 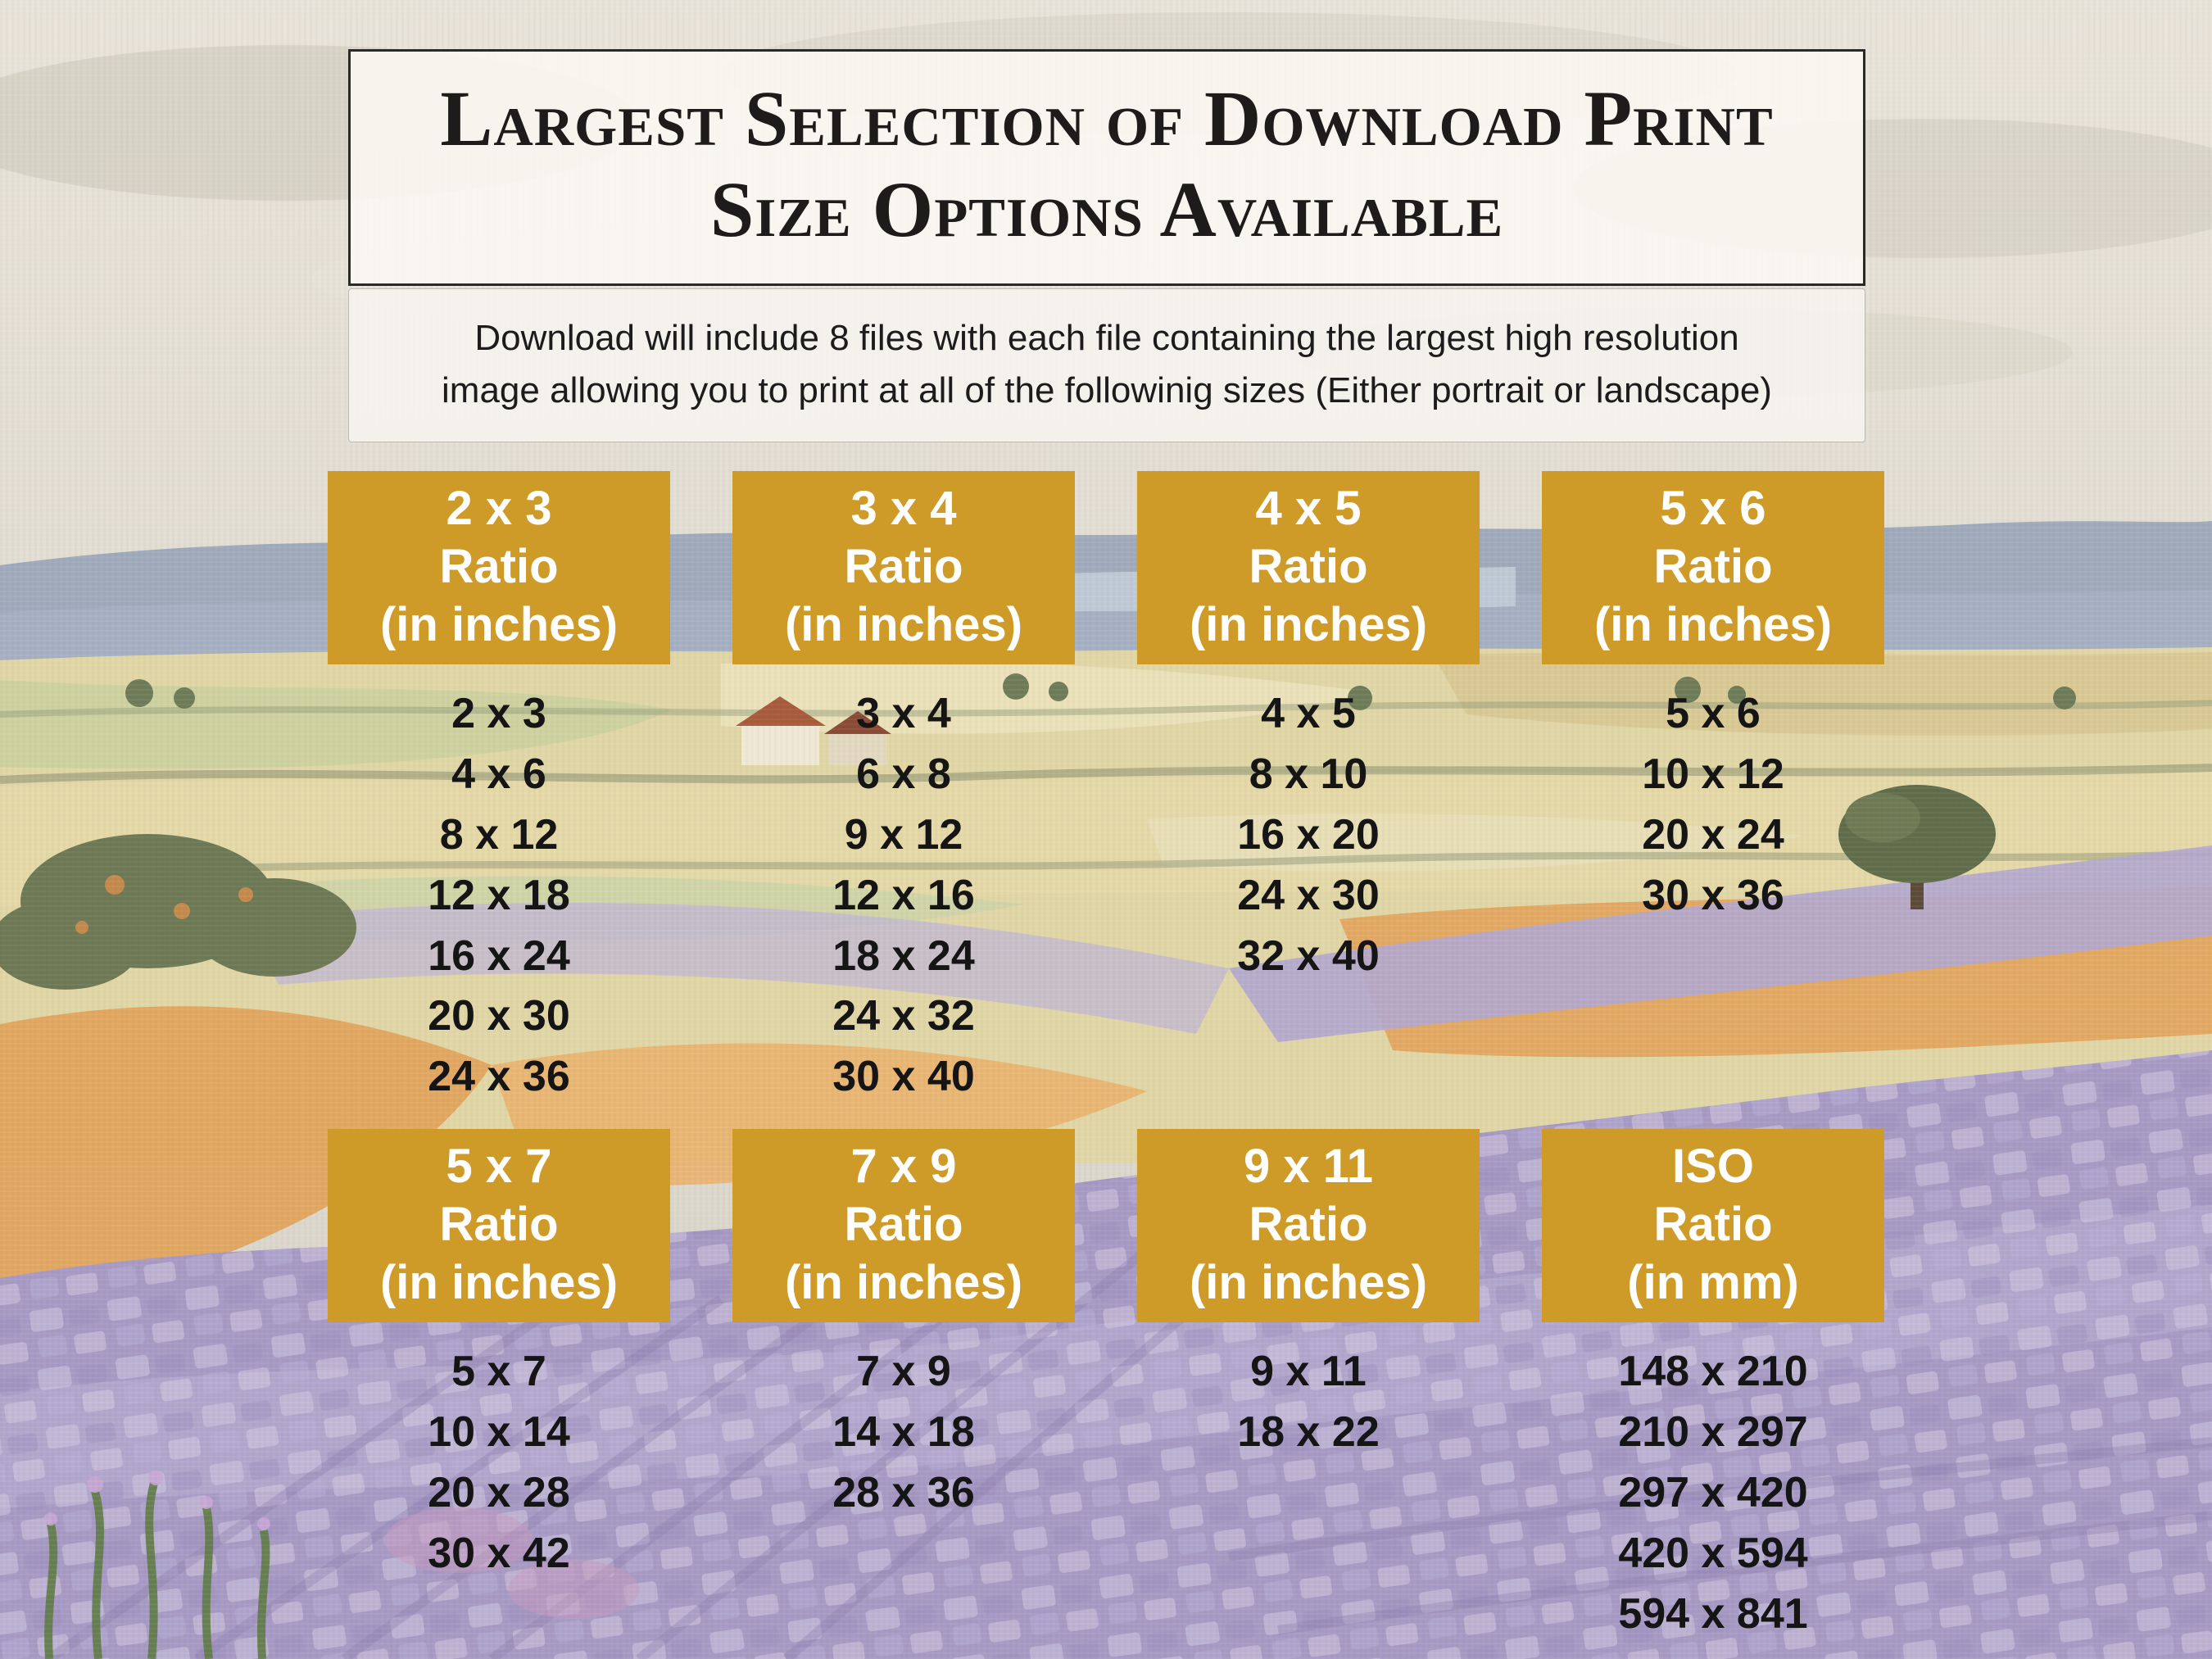 I want to click on size-item: 6 x 8, so click(x=903, y=774).